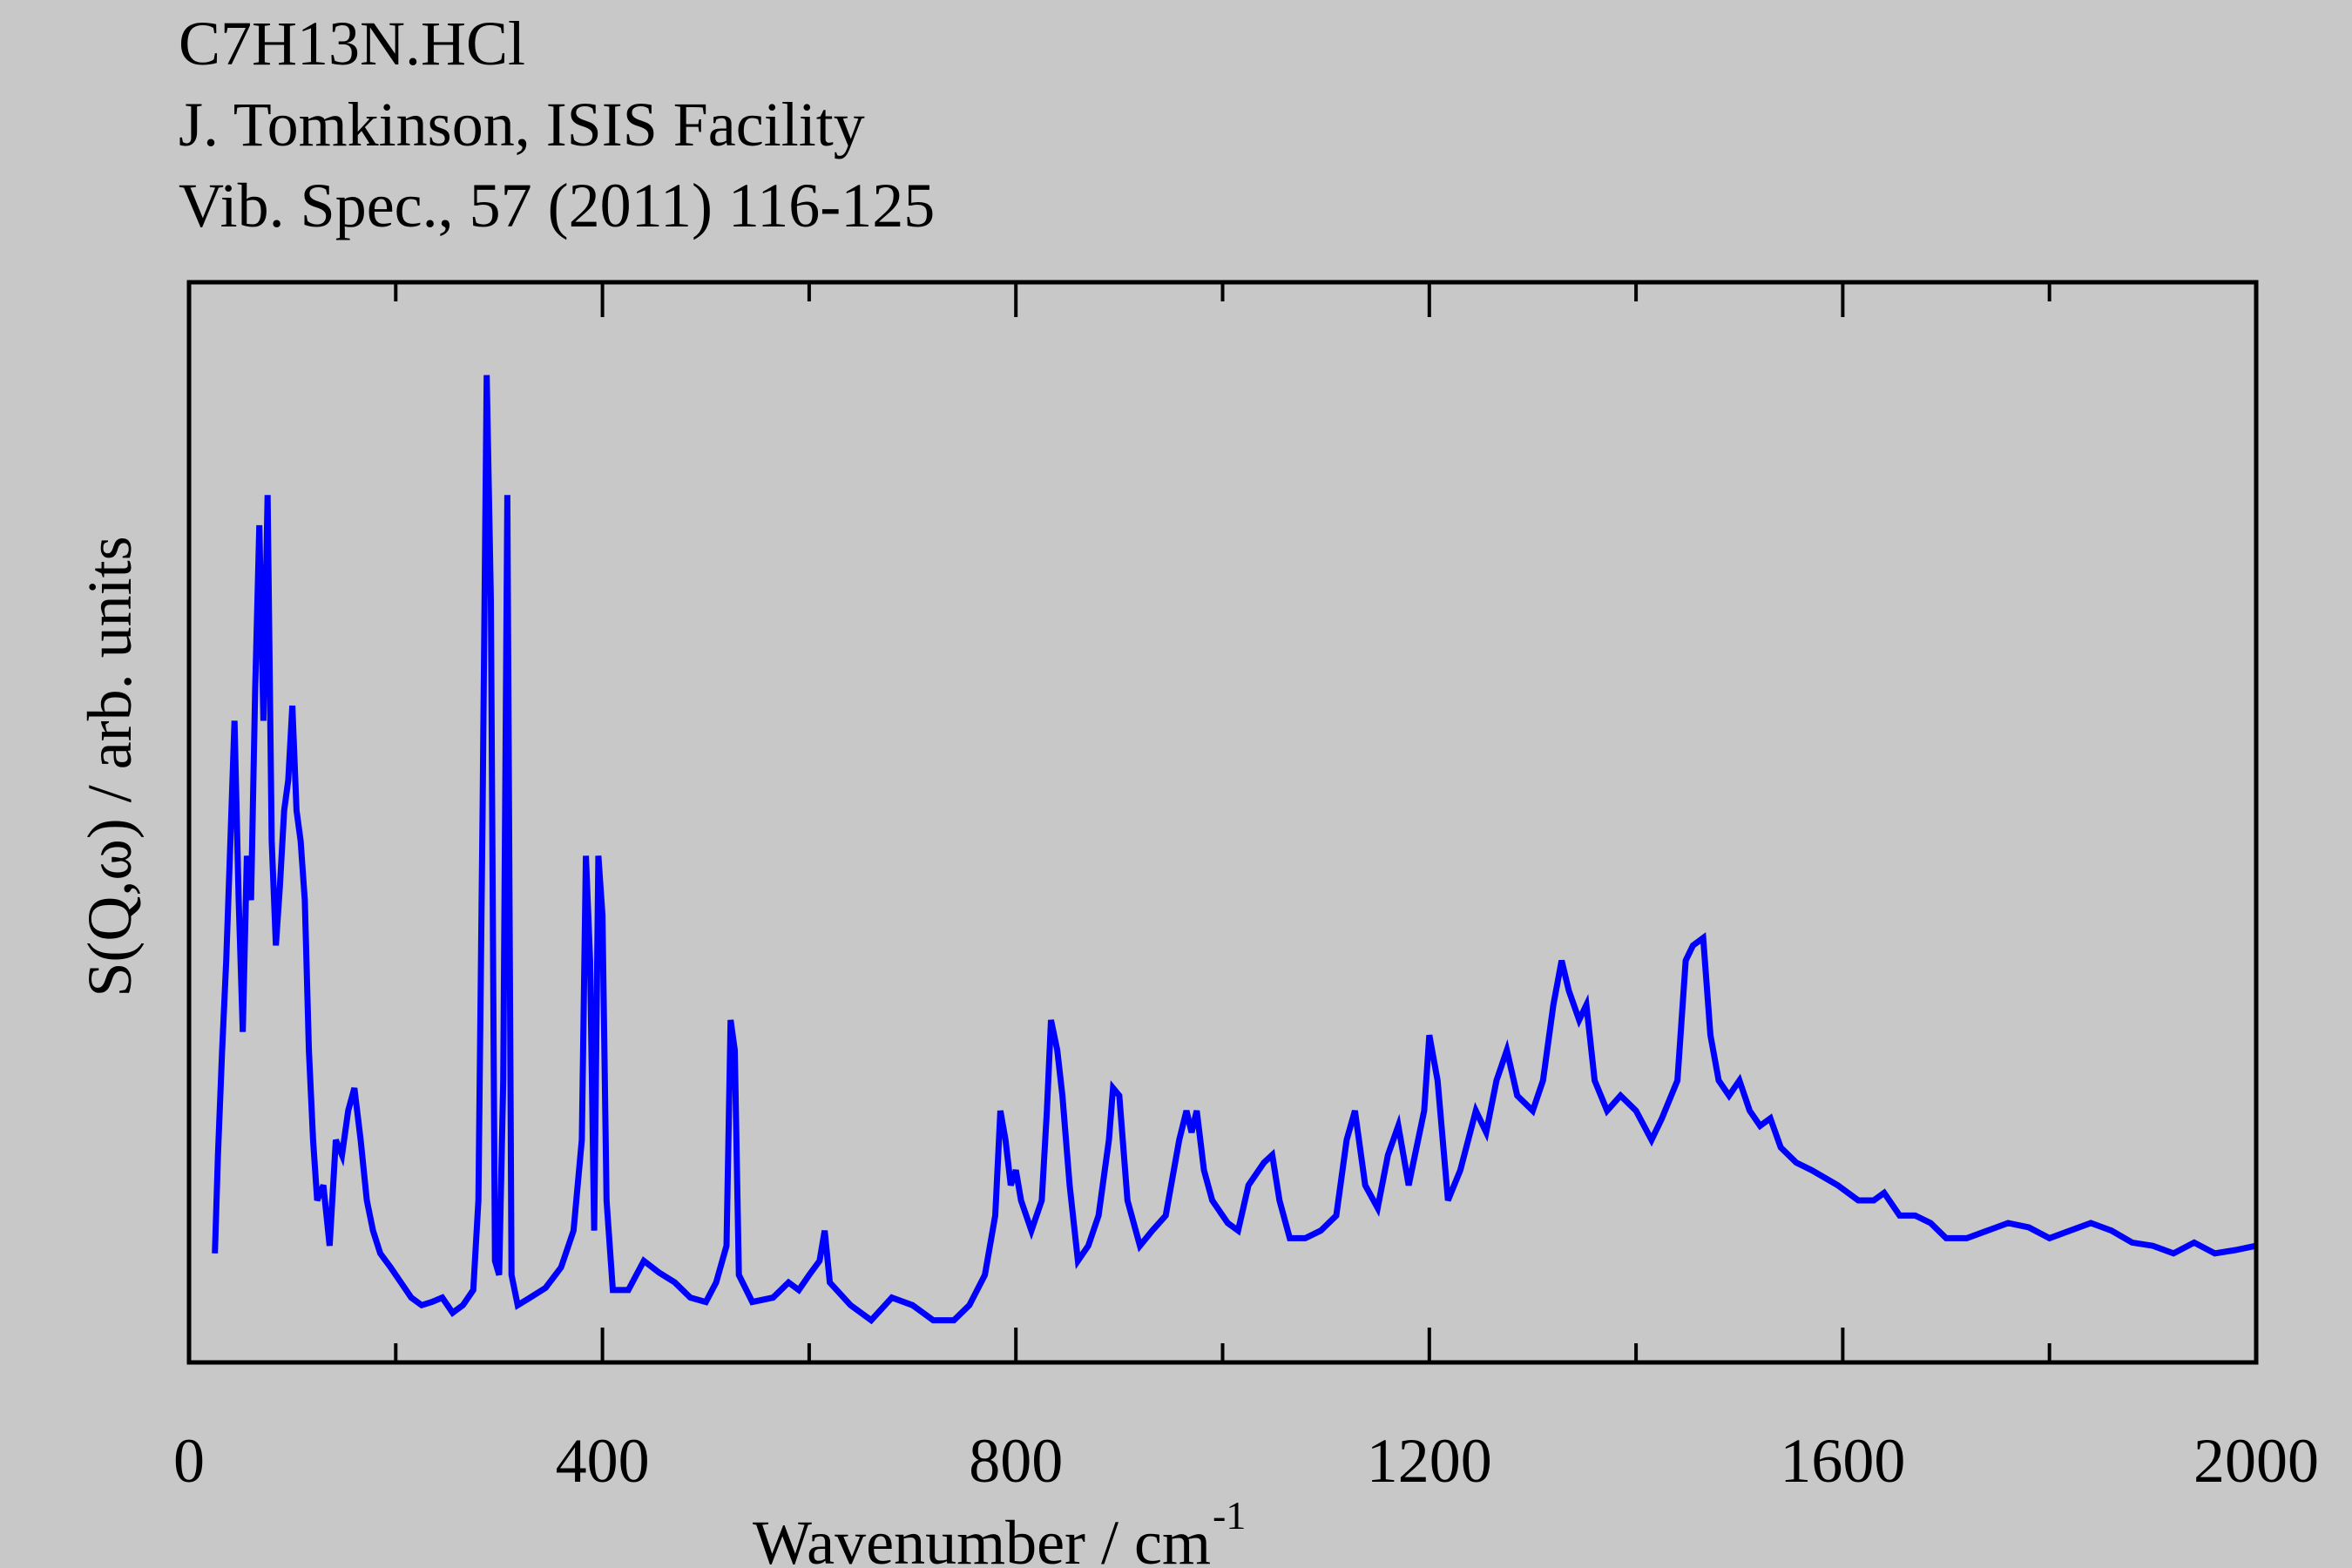 Image resolution: width=2352 pixels, height=1568 pixels. What do you see at coordinates (110, 766) in the screenshot?
I see `y-axis-label: S(Q,ω) / arb. units` at bounding box center [110, 766].